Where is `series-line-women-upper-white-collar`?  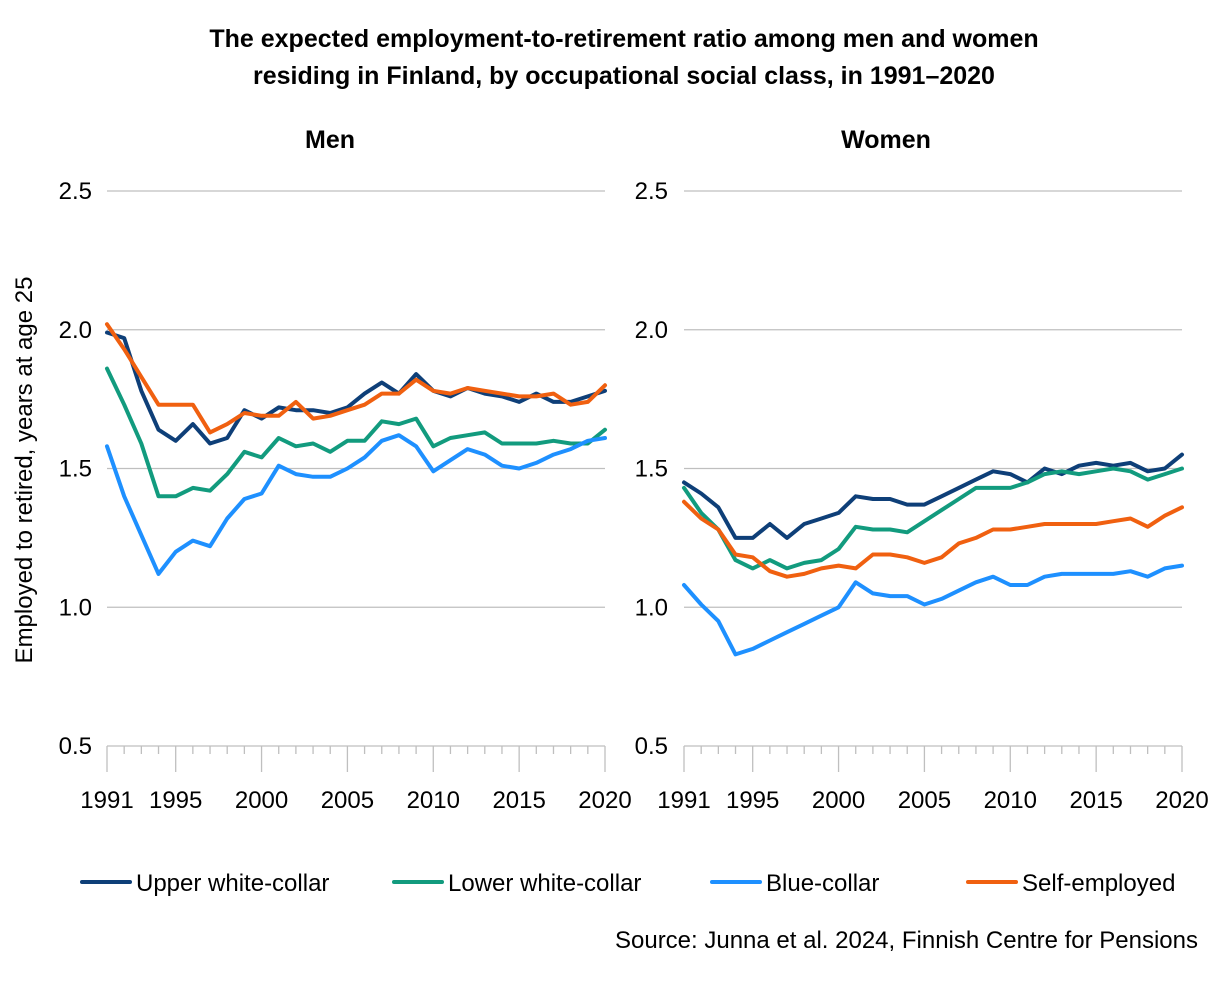 series-line-women-upper-white-collar is located at coordinates (933, 496).